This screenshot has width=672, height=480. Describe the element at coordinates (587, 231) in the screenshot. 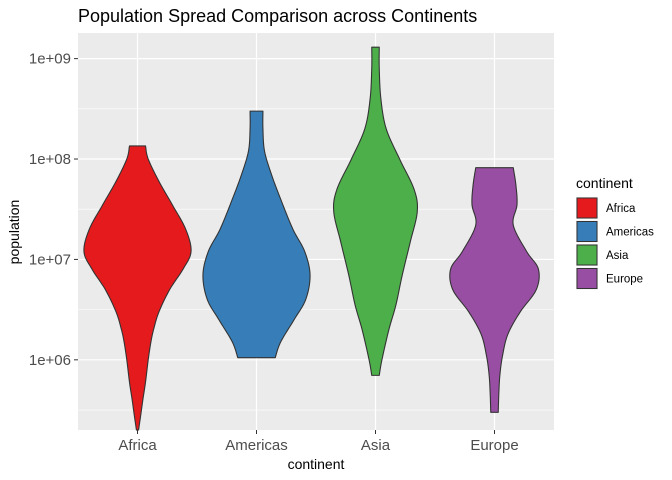

I see `legend-key-americas` at that location.